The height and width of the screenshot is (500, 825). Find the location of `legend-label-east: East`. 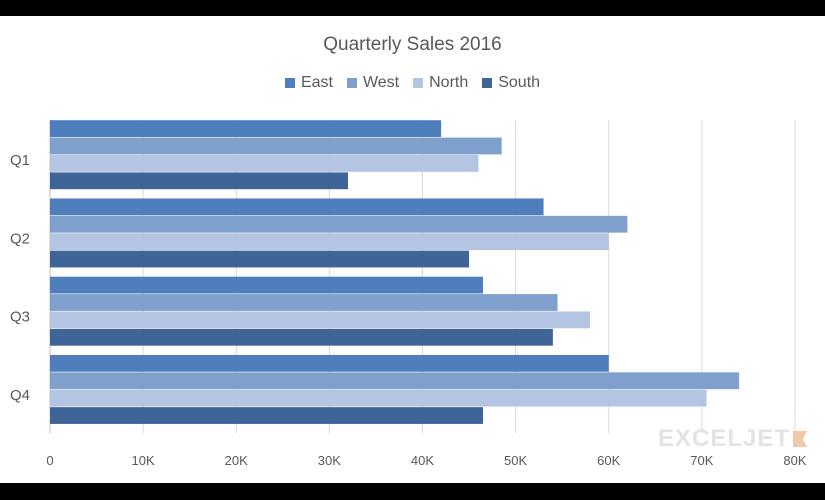

legend-label-east: East is located at coordinates (316, 82).